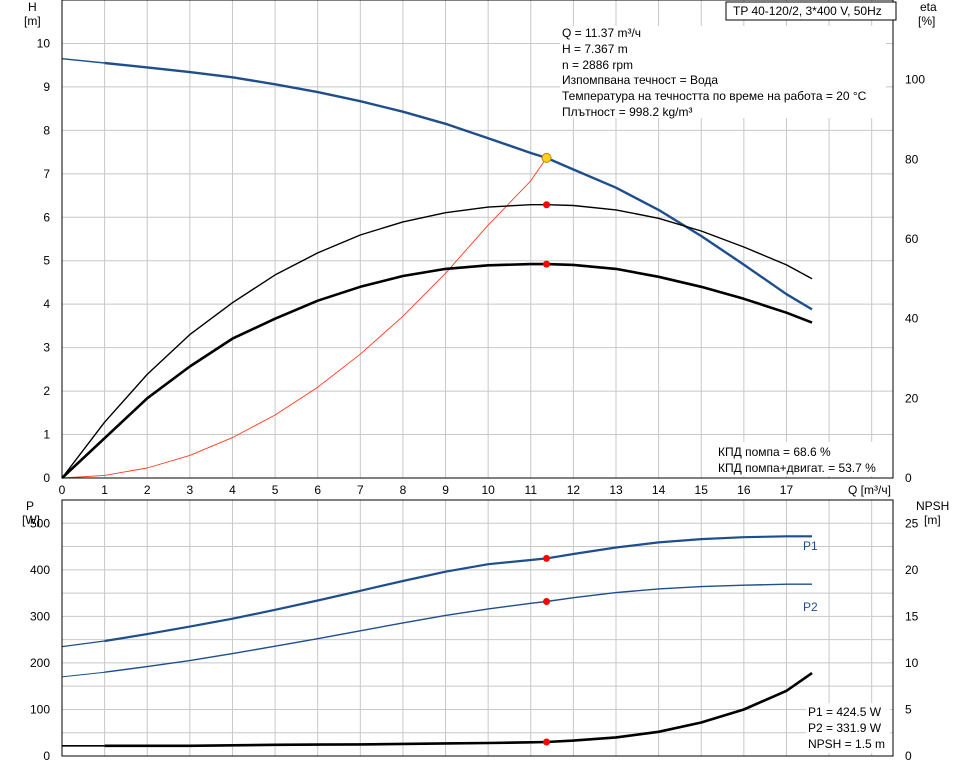 Image resolution: width=968 pixels, height=769 pixels. Describe the element at coordinates (640, 80) in the screenshot. I see `info-line: Изпомпвана течност = Вода` at that location.